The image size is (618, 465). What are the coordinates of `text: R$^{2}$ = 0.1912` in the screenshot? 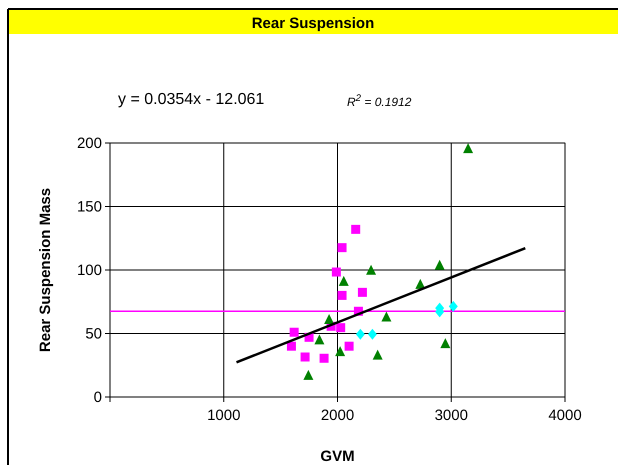 It's located at (379, 100).